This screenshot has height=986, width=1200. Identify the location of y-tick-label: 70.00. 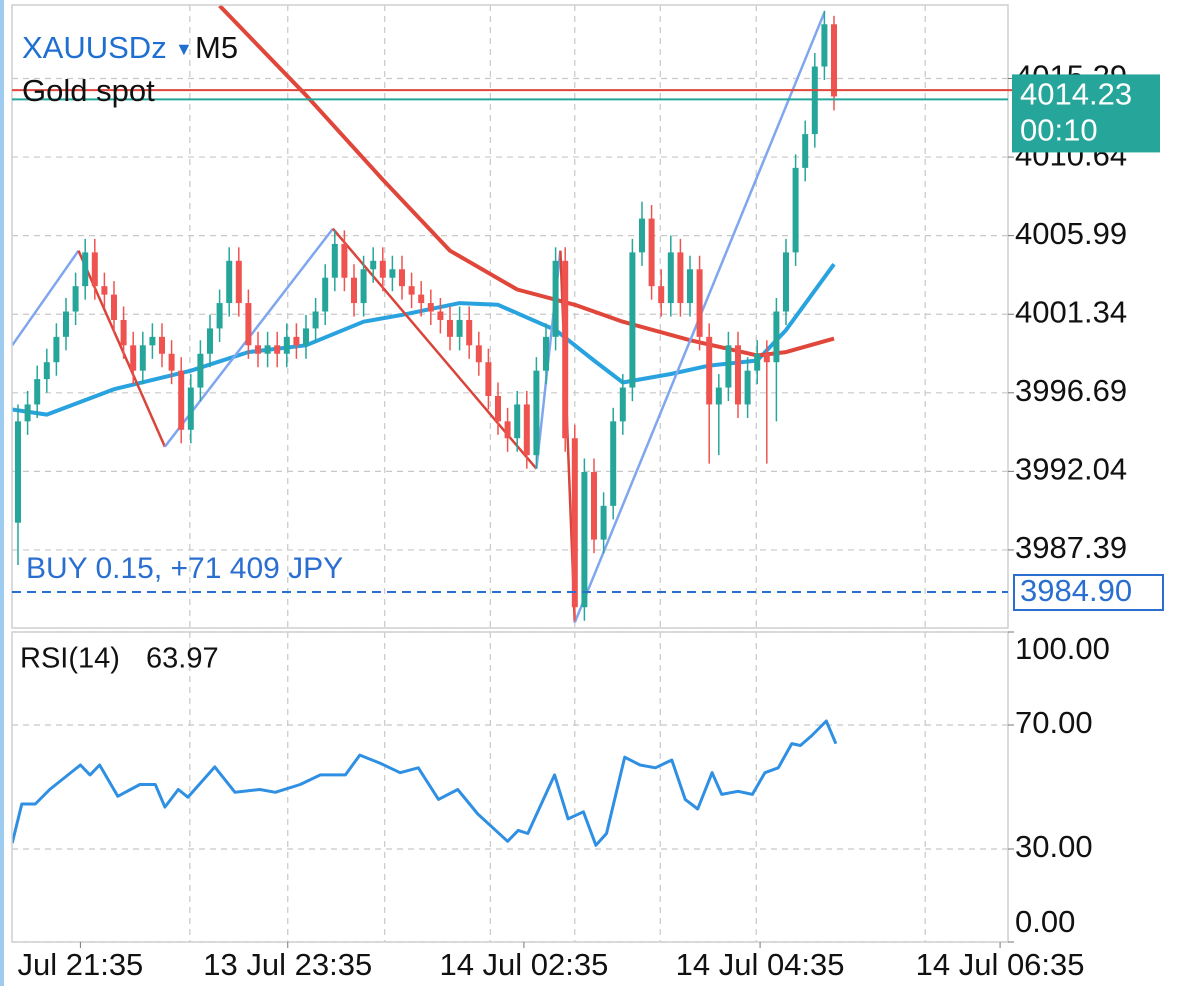
(1054, 722).